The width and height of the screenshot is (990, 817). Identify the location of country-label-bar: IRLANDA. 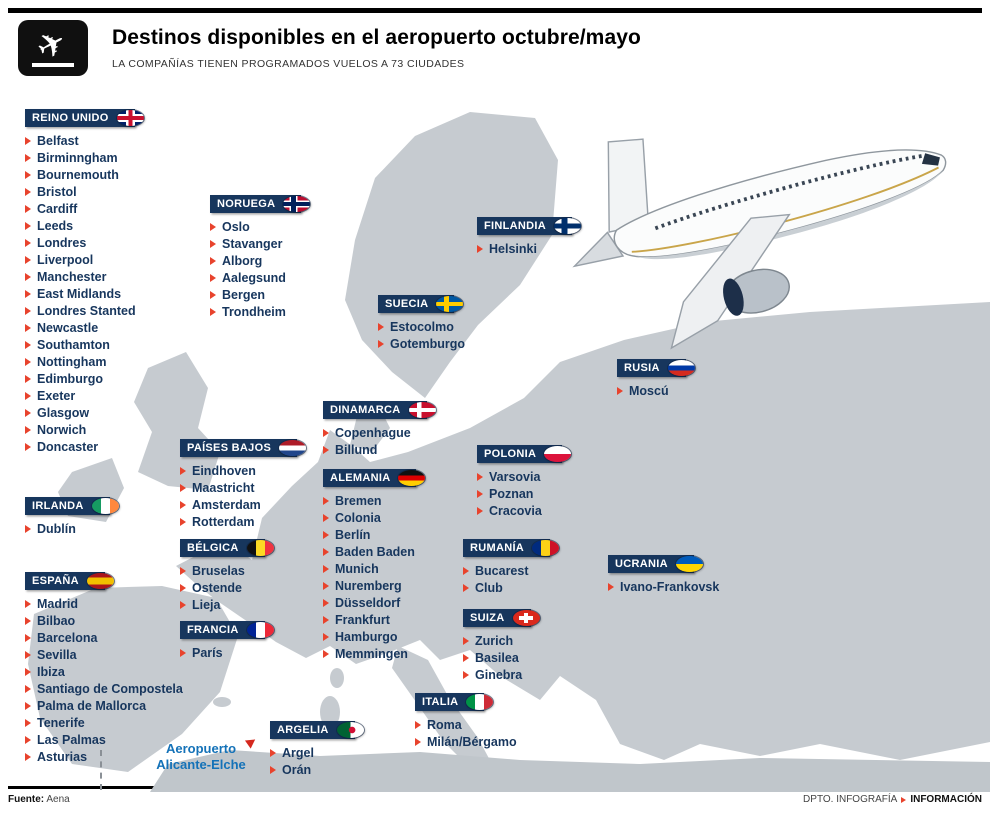
(72, 506).